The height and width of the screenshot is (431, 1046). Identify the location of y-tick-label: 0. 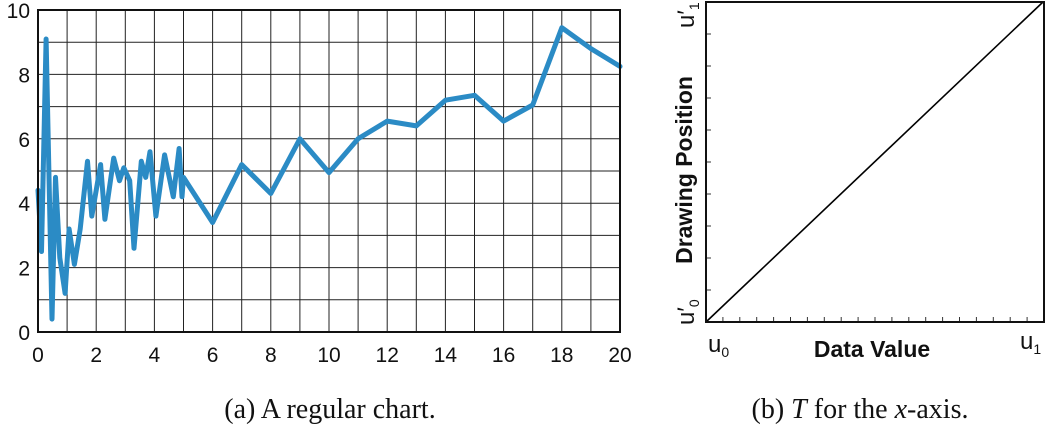
(24, 333).